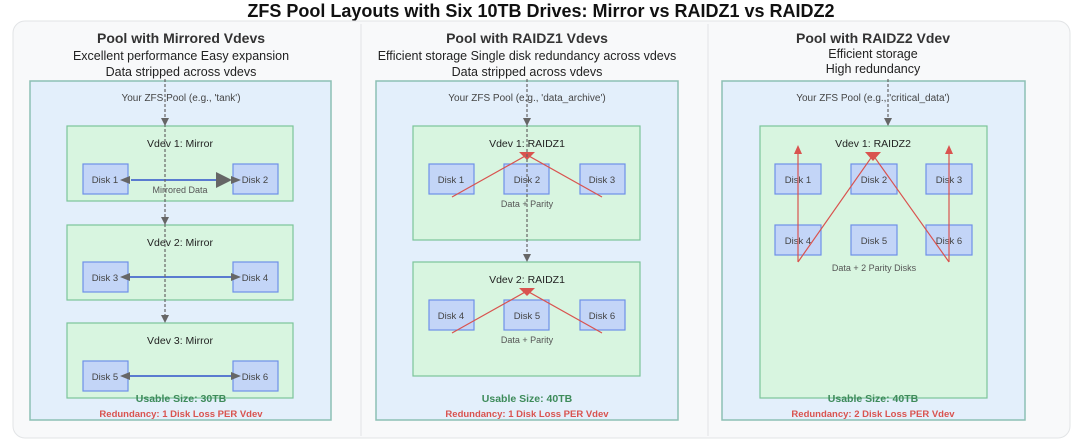  I want to click on vdev-label: Vdev 2: RAIDZ1, so click(527, 280).